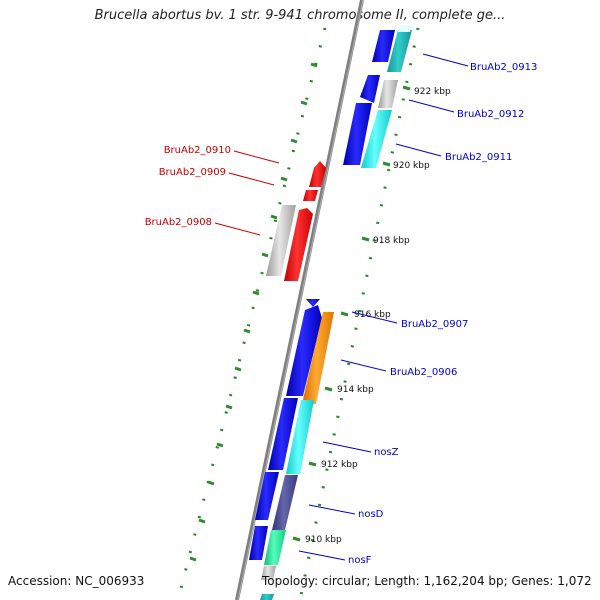  What do you see at coordinates (490, 114) in the screenshot?
I see `gene-label: BruAb2_0912` at bounding box center [490, 114].